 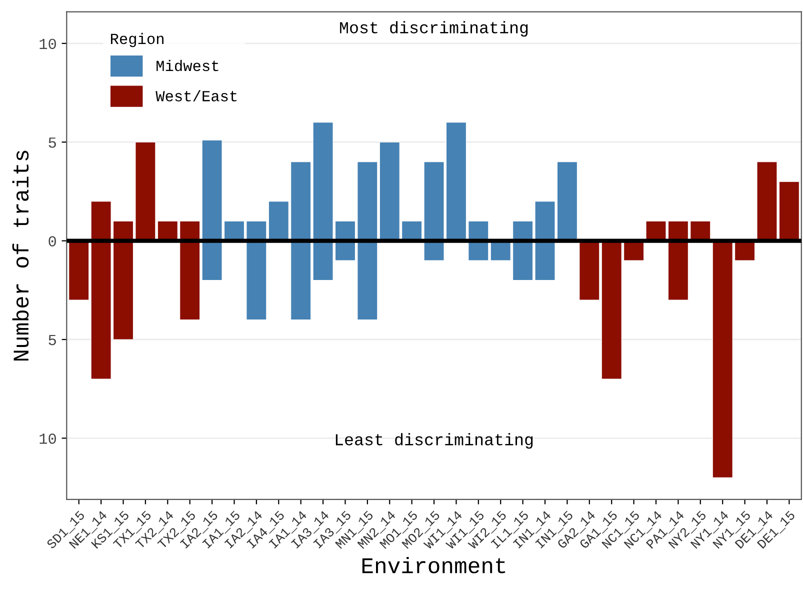 I want to click on legend-label: Midwest, so click(x=187, y=66).